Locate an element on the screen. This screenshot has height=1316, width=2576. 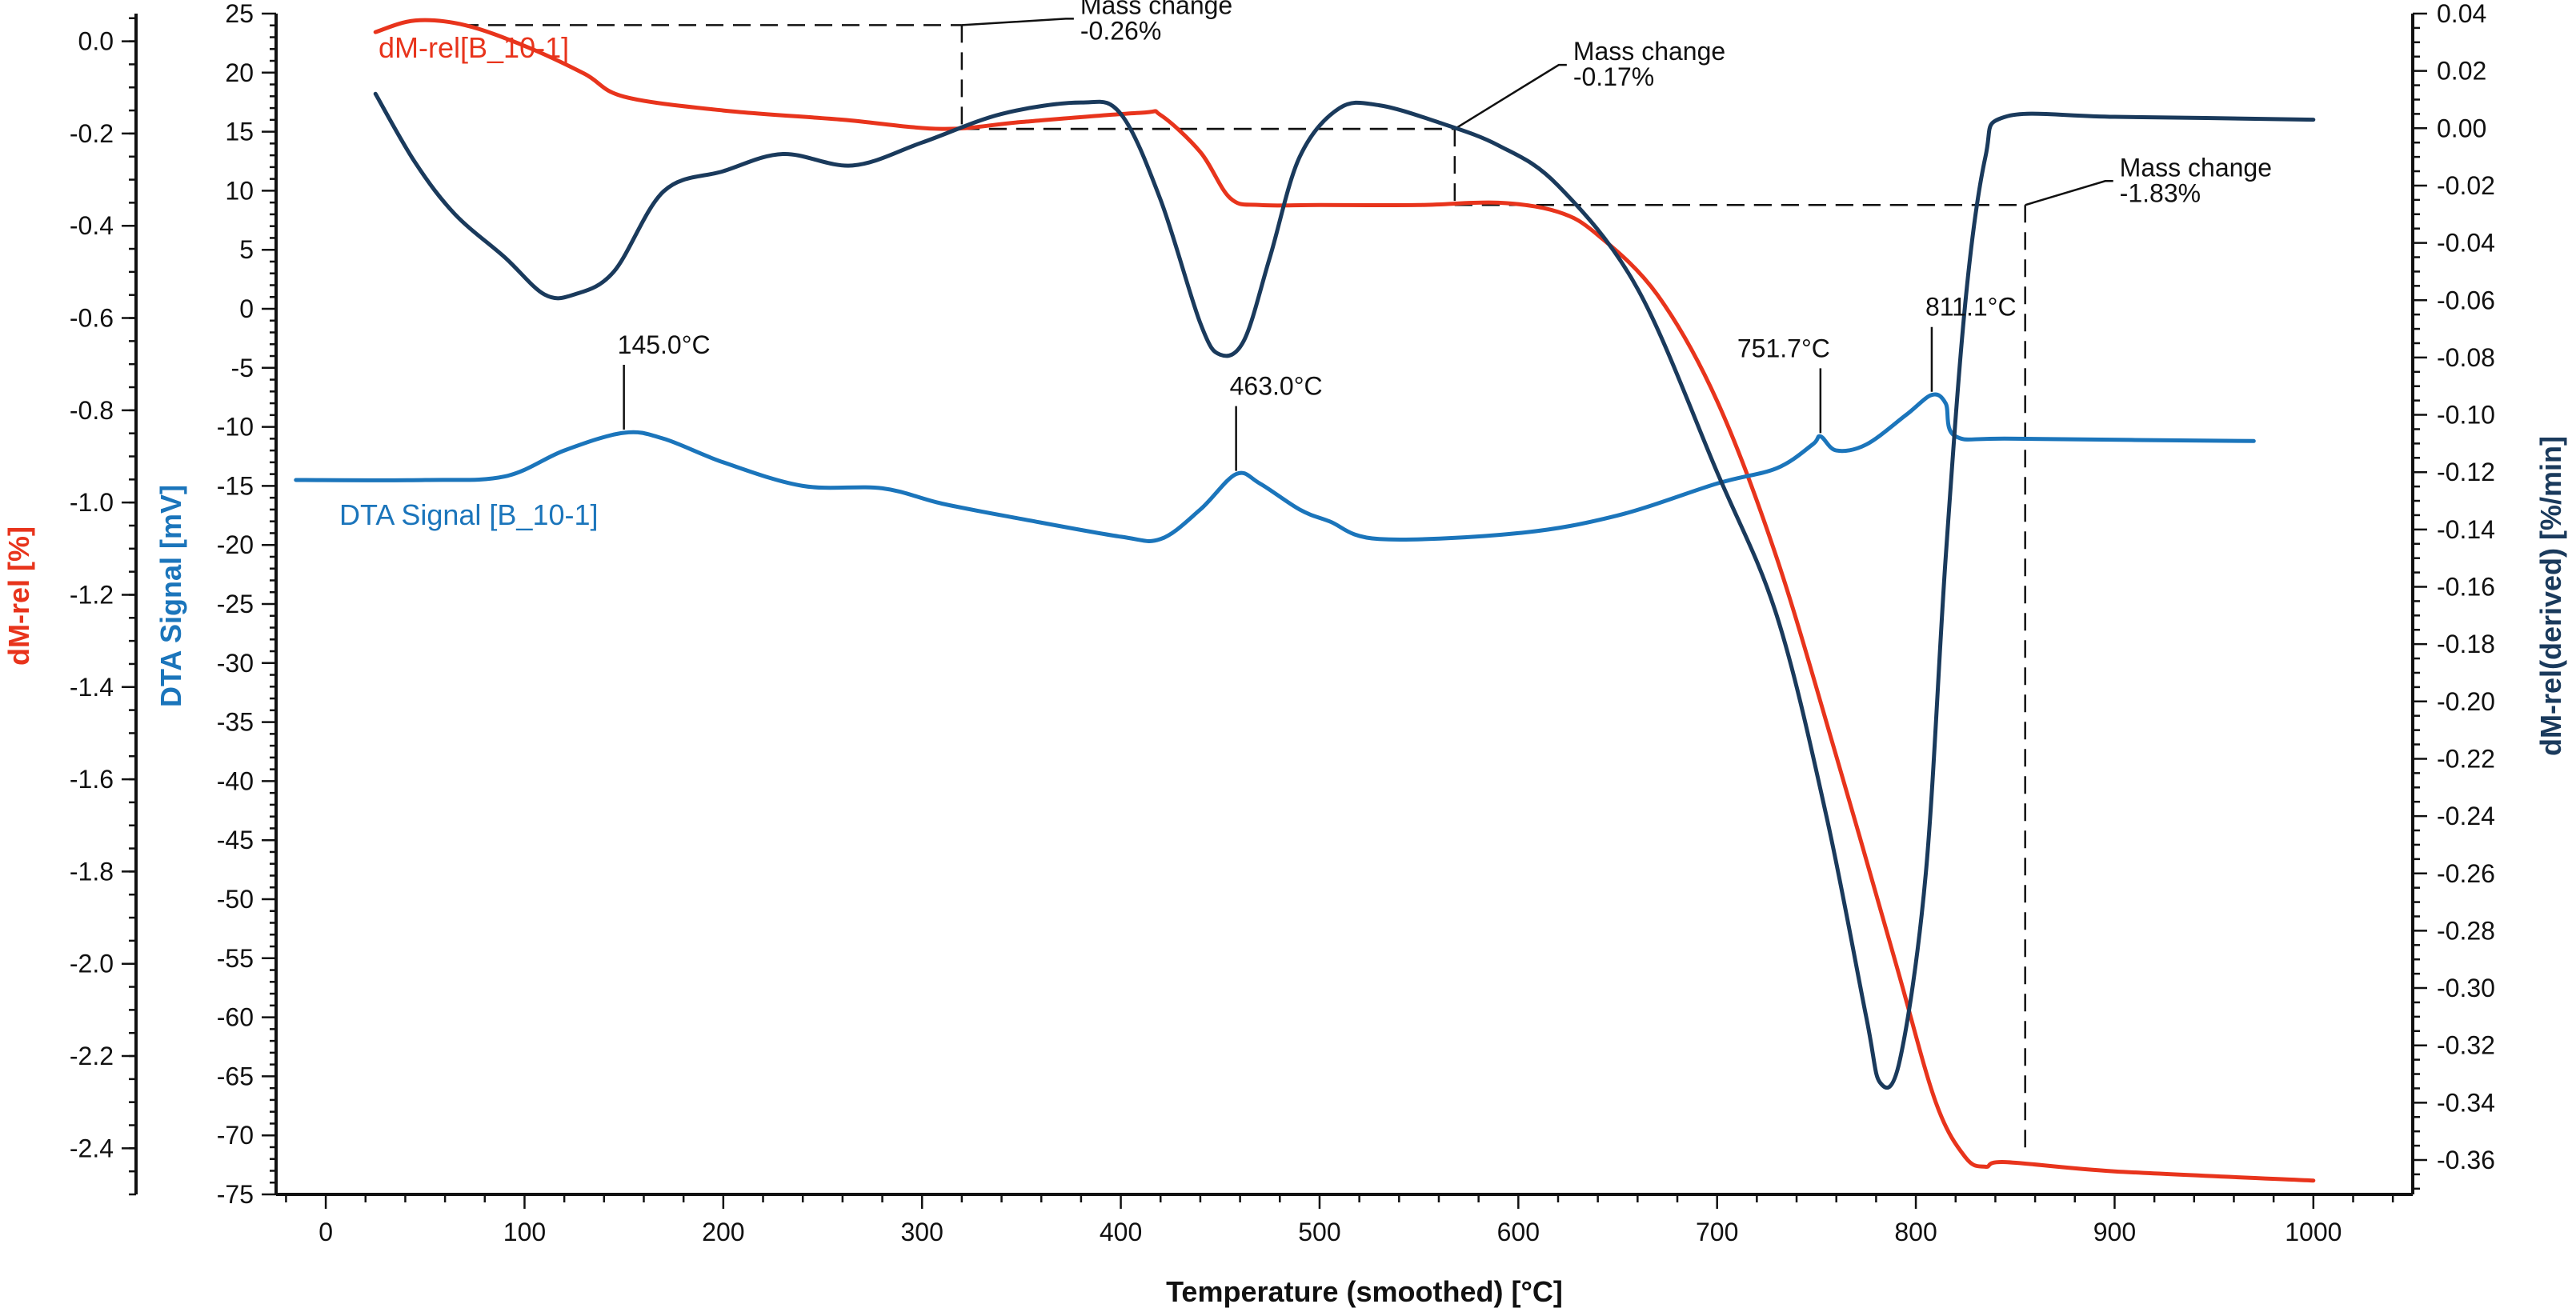
right-tick-label: -0.08 is located at coordinates (2466, 357).